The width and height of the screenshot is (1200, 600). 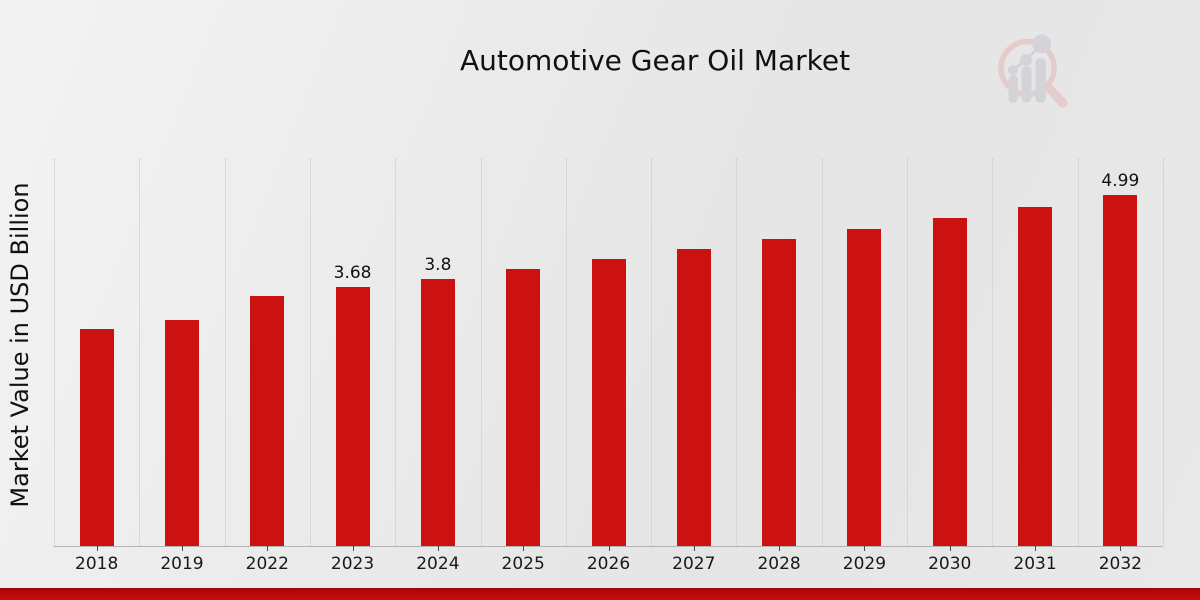 What do you see at coordinates (523, 407) in the screenshot?
I see `bar-2025` at bounding box center [523, 407].